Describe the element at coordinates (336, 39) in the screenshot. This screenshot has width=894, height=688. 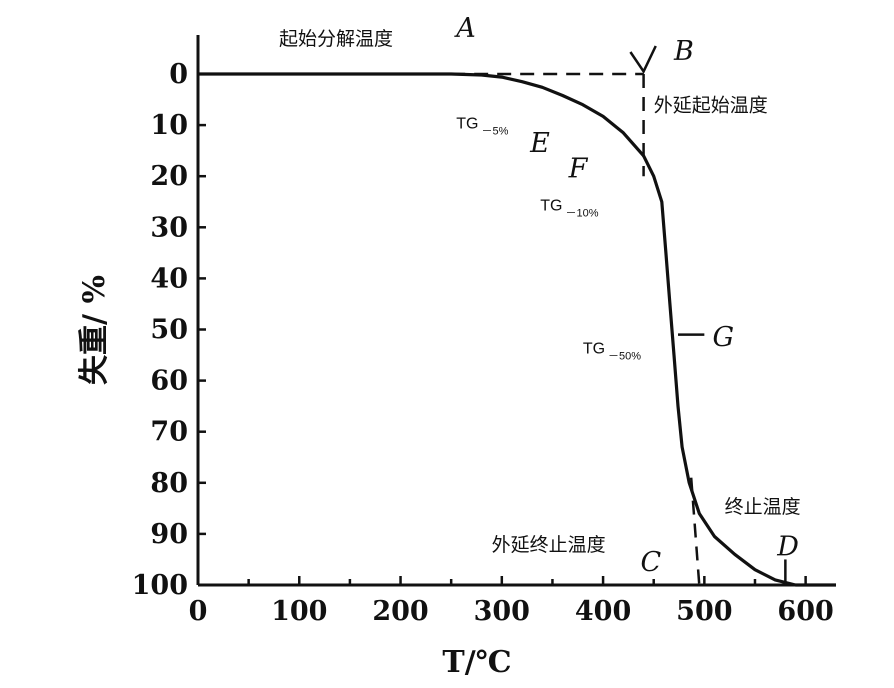
I see `annotation-text: 起始分解温度` at that location.